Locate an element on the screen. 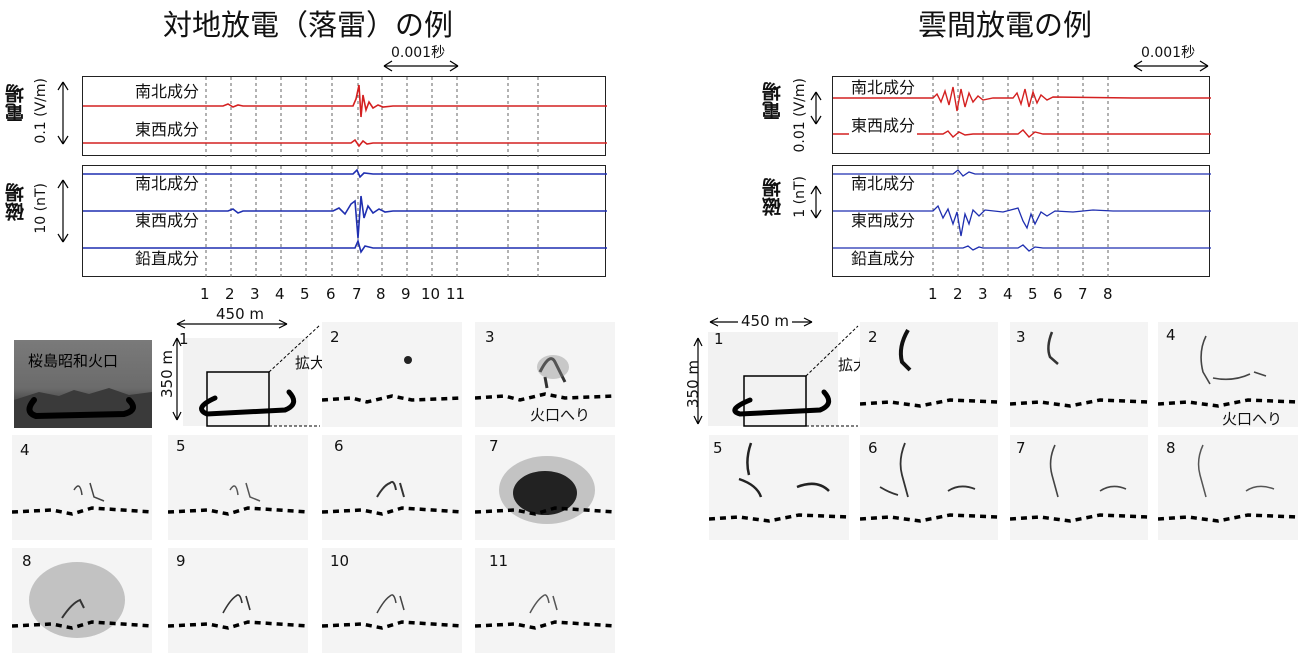 Image resolution: width=1299 pixels, height=655 pixels. left-frame-4: 4 is located at coordinates (82, 487).